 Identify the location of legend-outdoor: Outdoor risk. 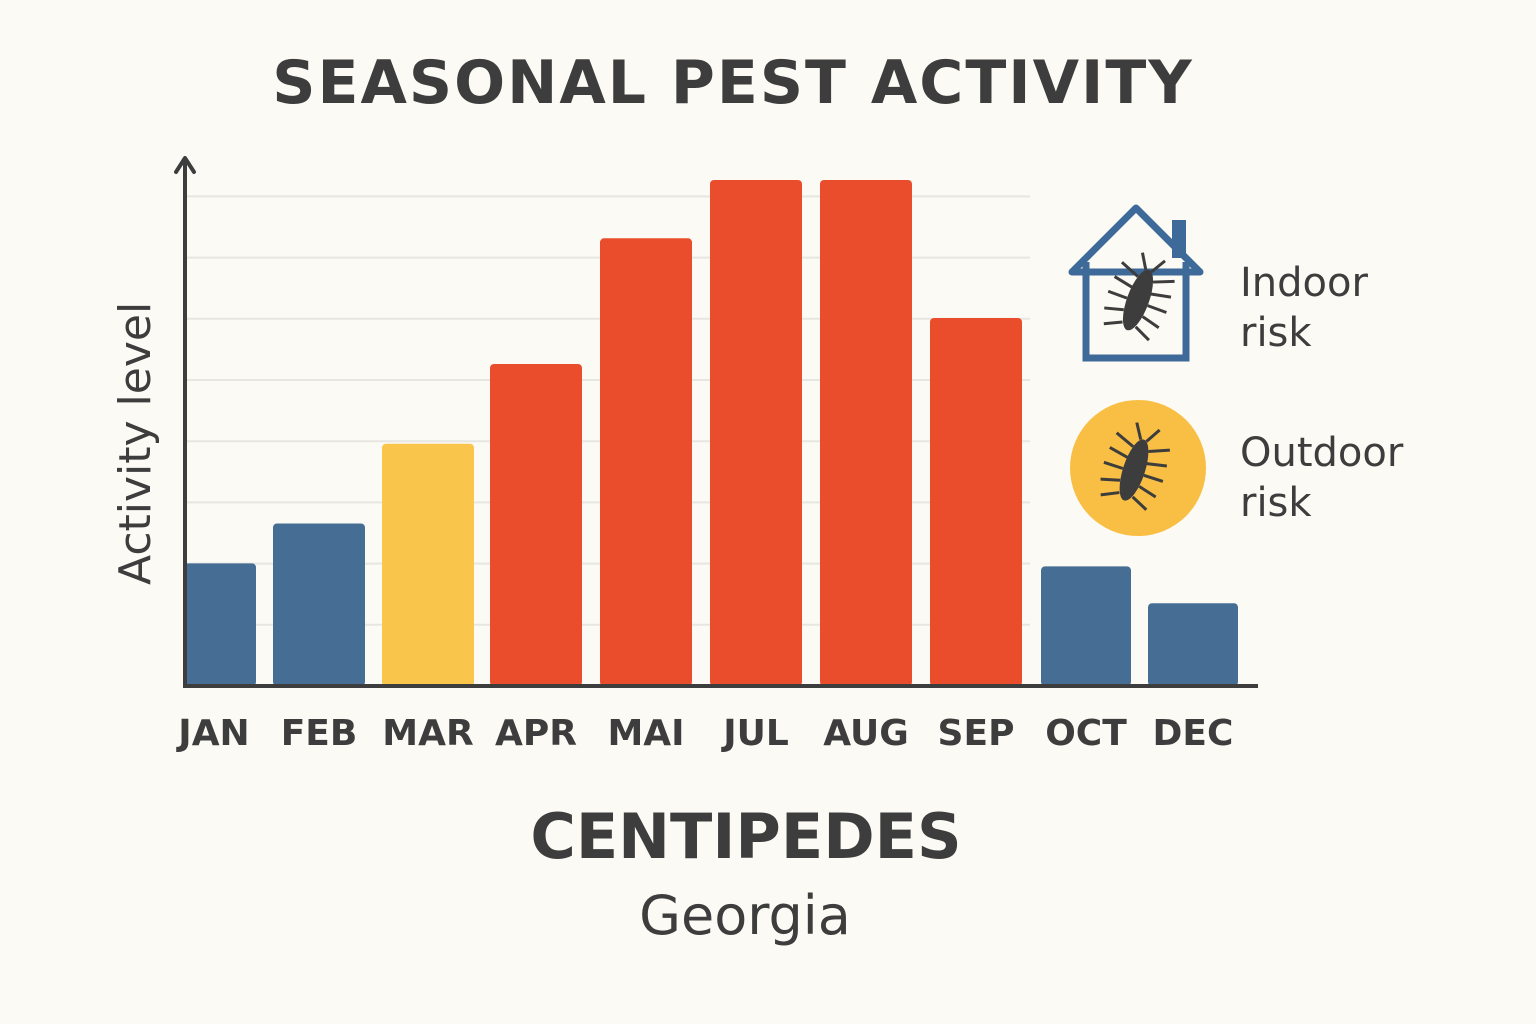
(1321, 478).